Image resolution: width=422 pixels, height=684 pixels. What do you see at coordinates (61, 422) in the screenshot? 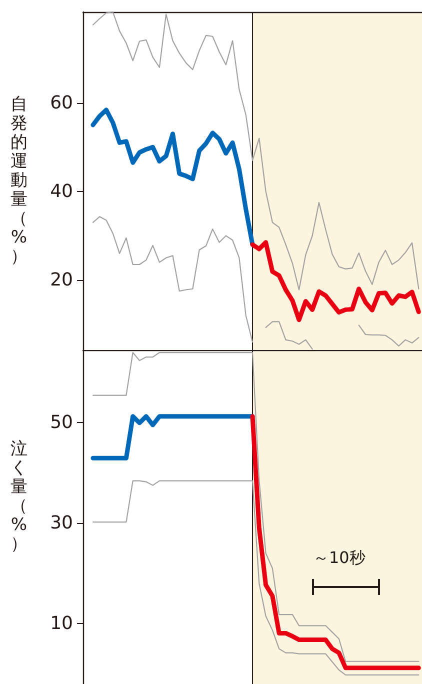
I see `y-tick-label: 50` at bounding box center [61, 422].